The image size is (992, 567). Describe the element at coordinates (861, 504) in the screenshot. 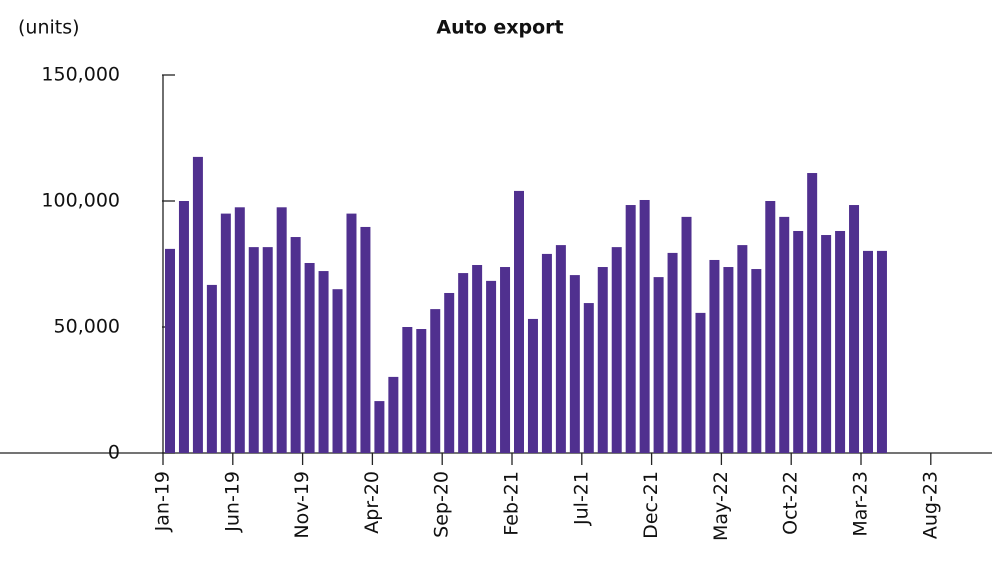

I see `x-tick-label: Mar-23` at that location.